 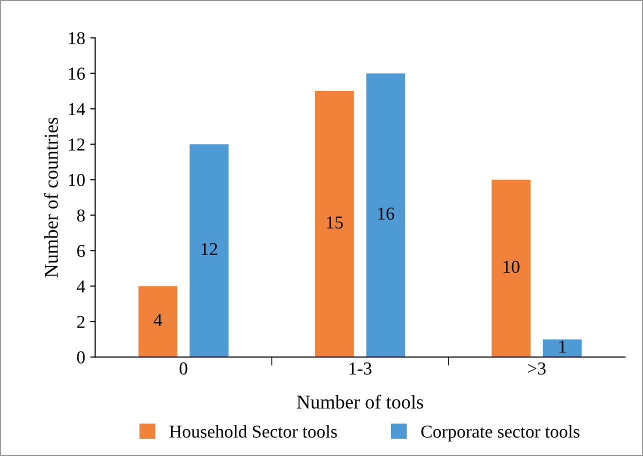 I want to click on y-tick-label: 8, so click(x=81, y=215).